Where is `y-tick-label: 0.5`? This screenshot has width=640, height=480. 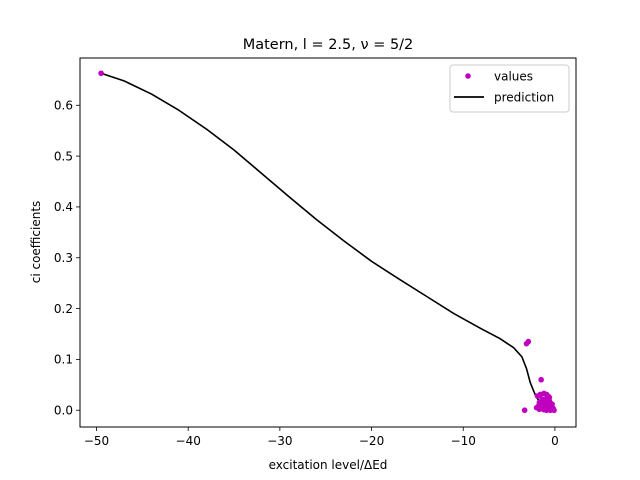
y-tick-label: 0.5 is located at coordinates (63, 156).